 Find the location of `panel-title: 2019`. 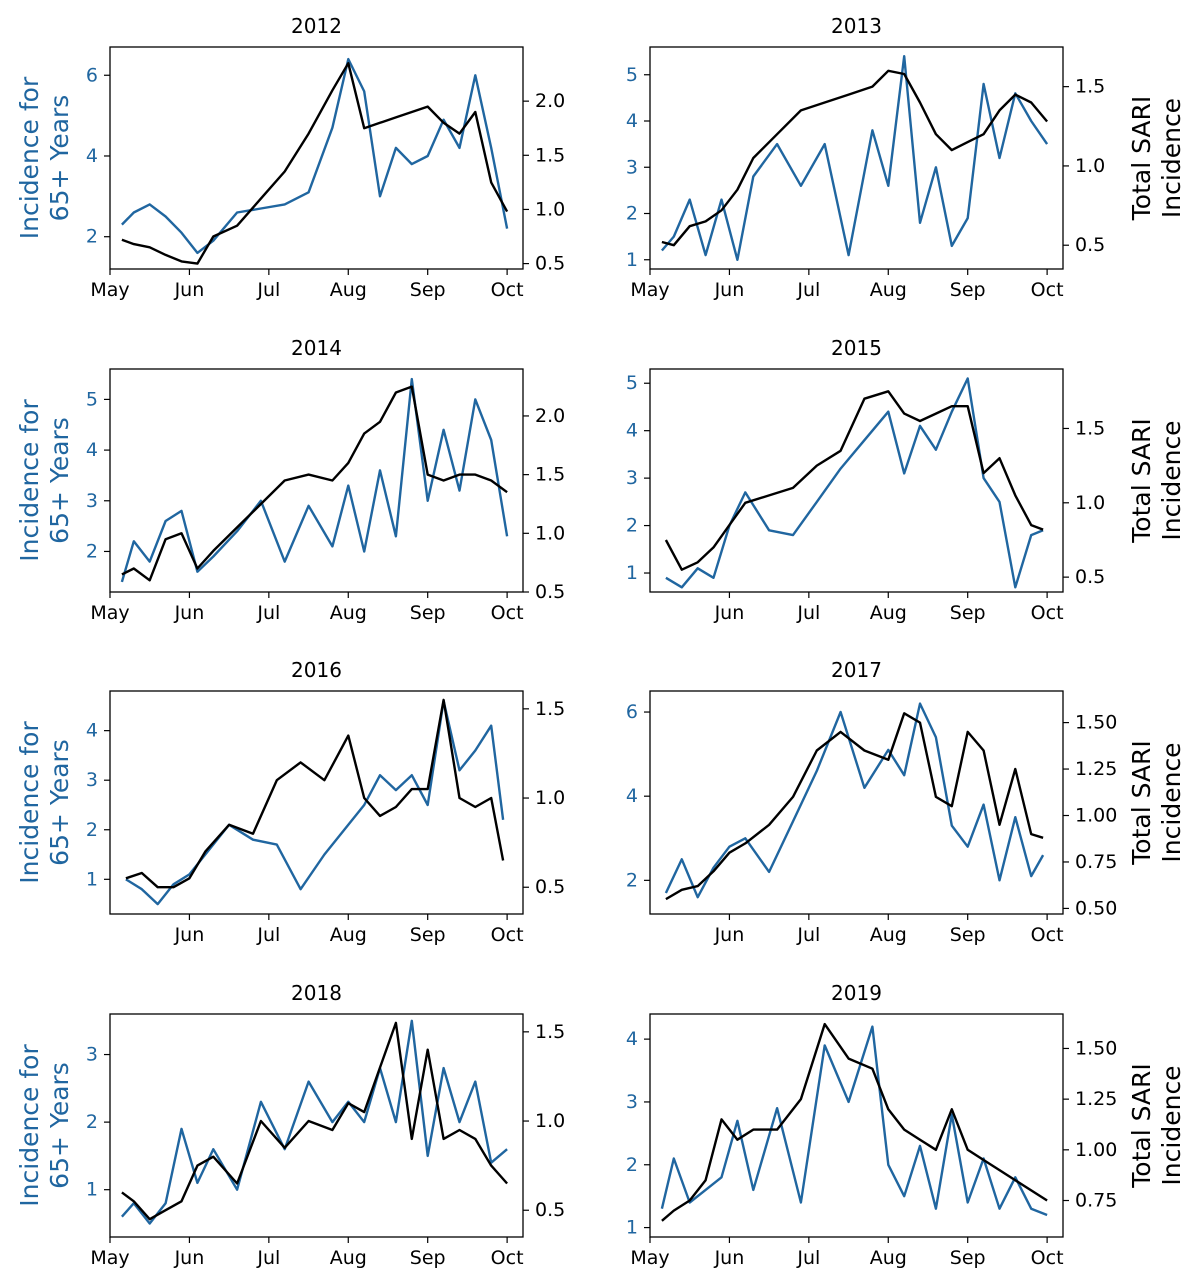

panel-title: 2019 is located at coordinates (856, 993).